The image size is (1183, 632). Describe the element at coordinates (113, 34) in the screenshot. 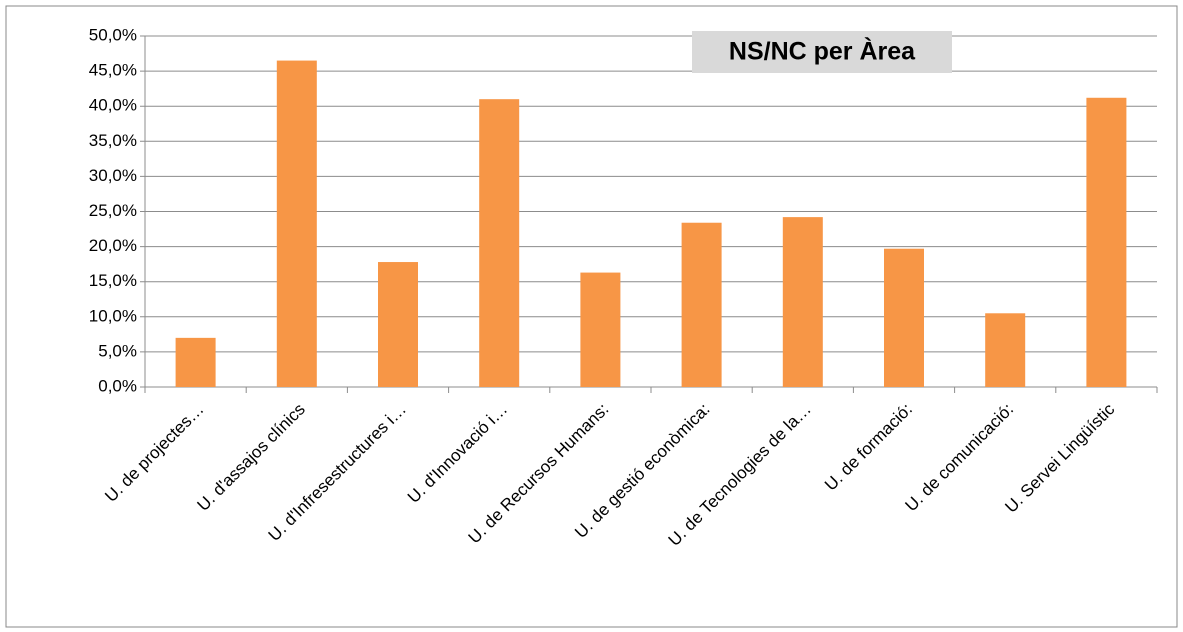

I see `y-tick-label: 50,0%` at that location.